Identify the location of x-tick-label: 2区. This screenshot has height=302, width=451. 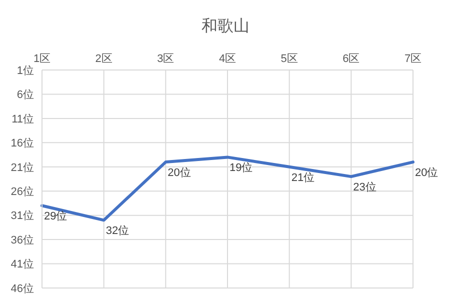
(103, 59).